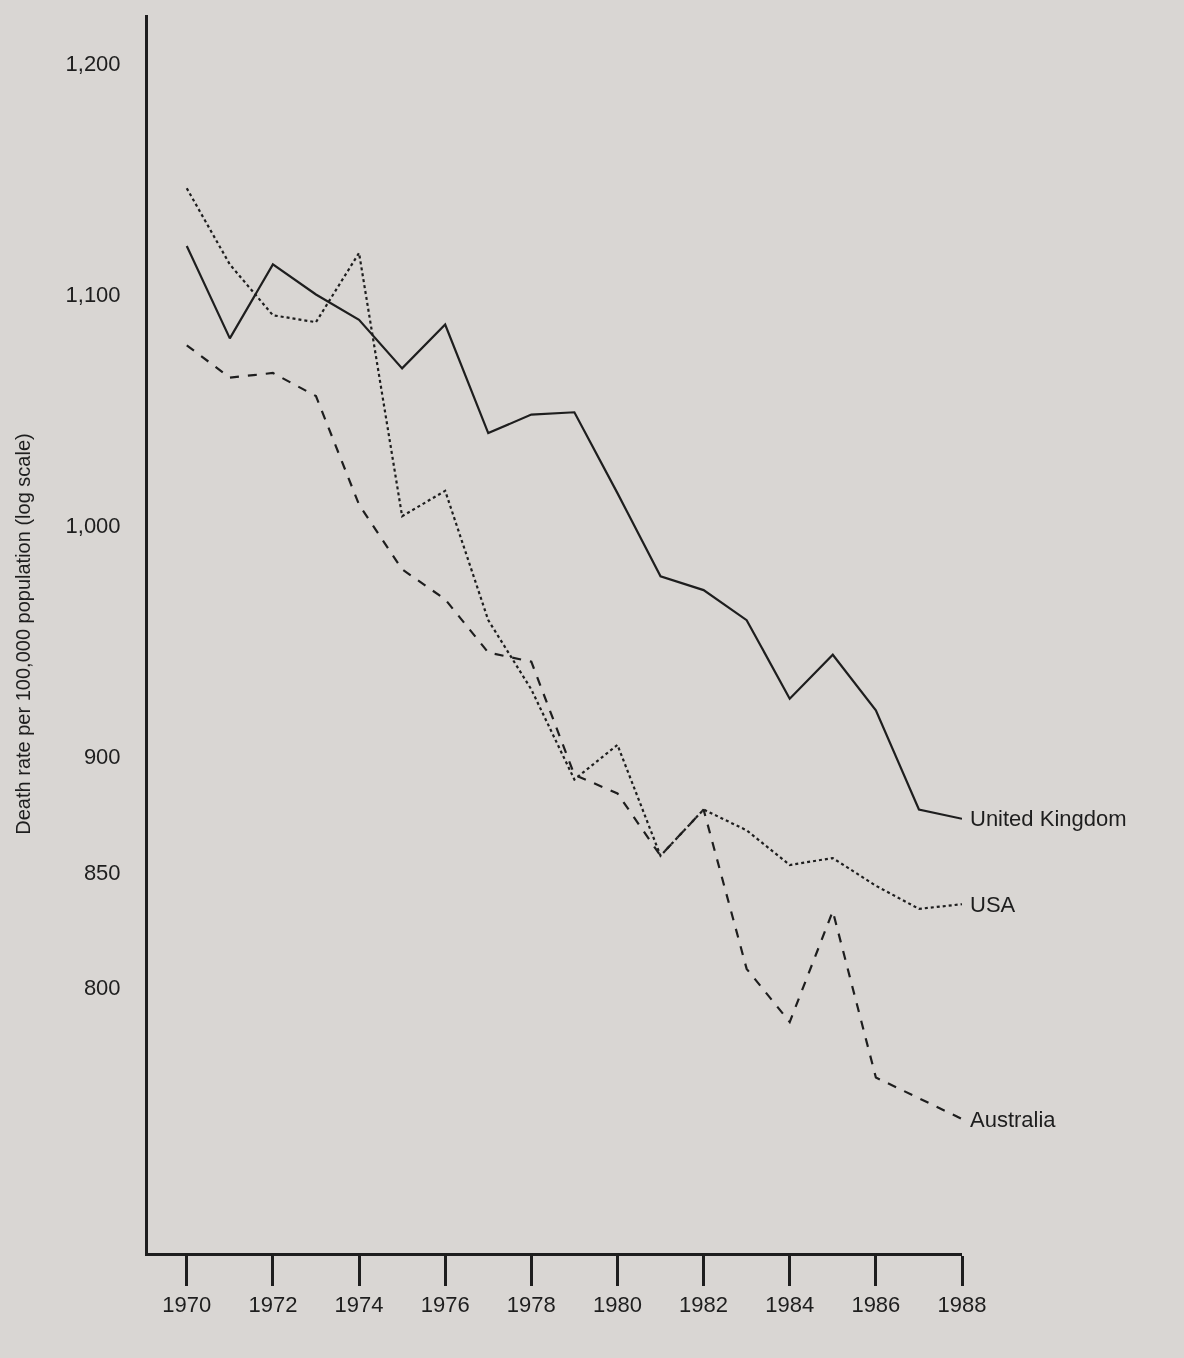 The height and width of the screenshot is (1358, 1184). I want to click on y-tick-label: 800, so click(102, 988).